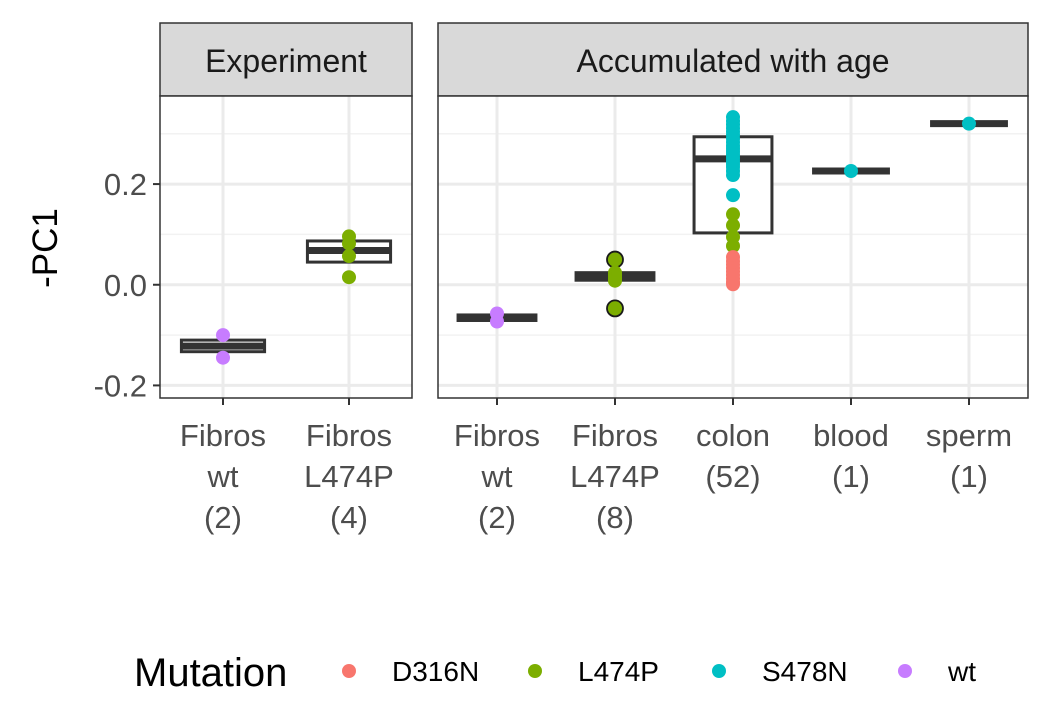 This screenshot has height=708, width=1062. What do you see at coordinates (45, 248) in the screenshot?
I see `y-axis-title: -PC1` at bounding box center [45, 248].